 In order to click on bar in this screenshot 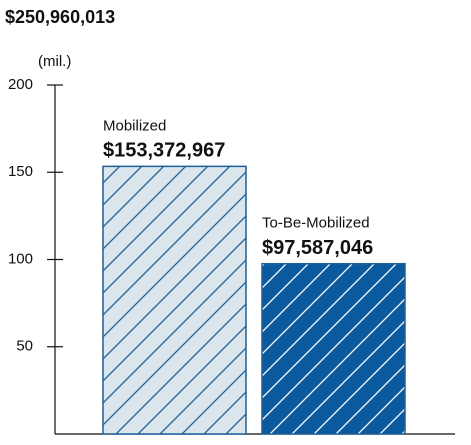, I will do `click(333, 348)`.